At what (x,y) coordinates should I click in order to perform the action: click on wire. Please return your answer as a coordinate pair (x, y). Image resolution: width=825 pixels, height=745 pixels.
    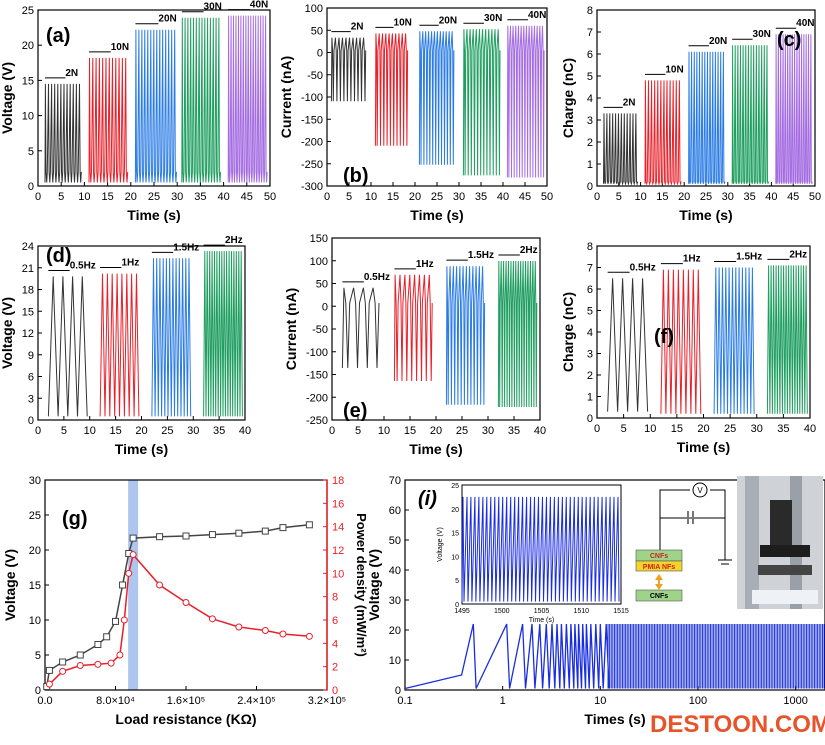
    Looking at the image, I should click on (718, 524).